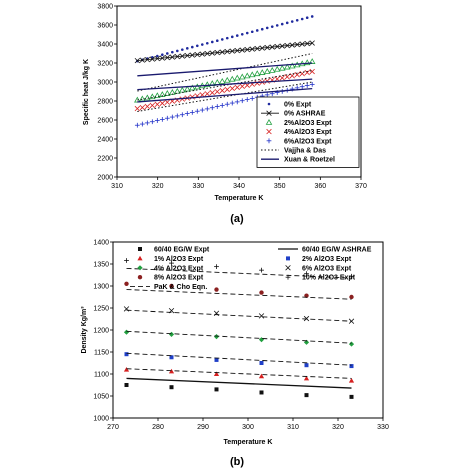 Image resolution: width=474 pixels, height=474 pixels. What do you see at coordinates (105, 178) in the screenshot?
I see `chart-a-ytick-label: 2000` at bounding box center [105, 178].